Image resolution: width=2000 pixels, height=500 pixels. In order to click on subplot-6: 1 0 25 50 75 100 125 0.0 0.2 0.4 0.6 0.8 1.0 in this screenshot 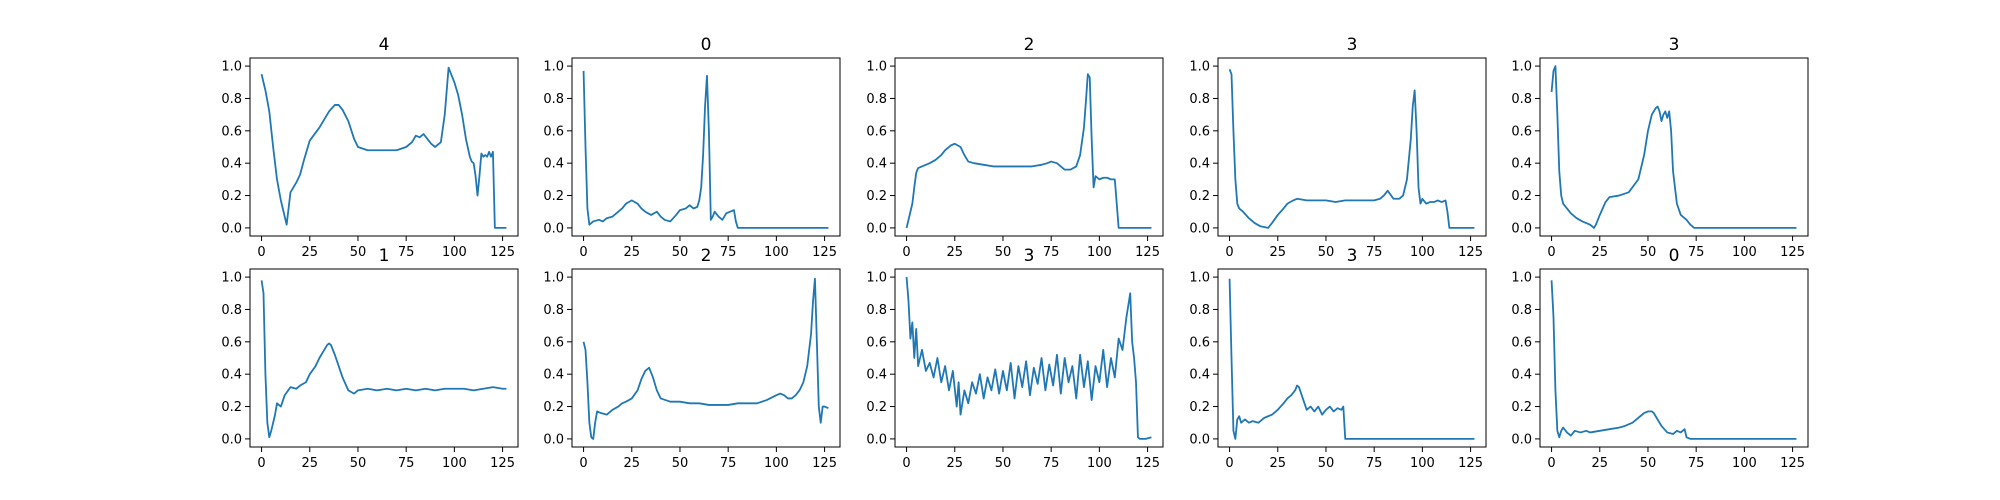, I will do `click(370, 358)`.